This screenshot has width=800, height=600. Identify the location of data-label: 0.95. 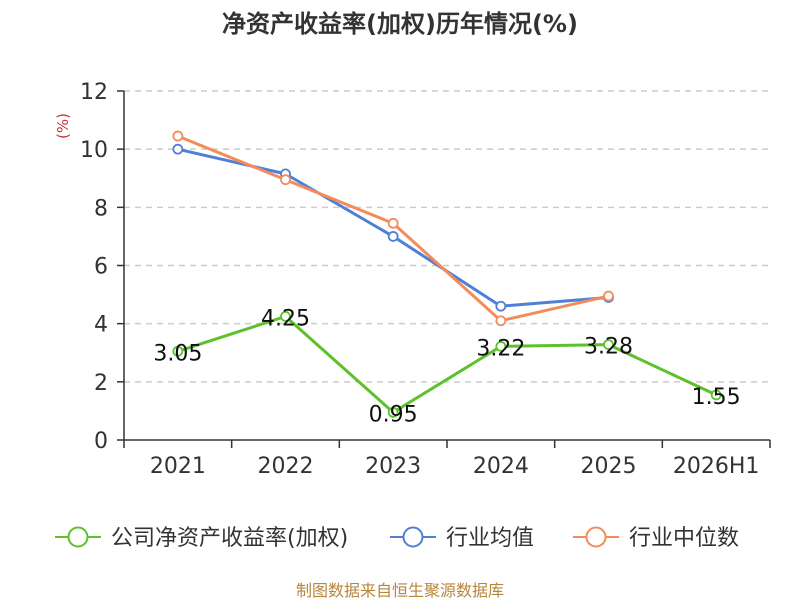
(393, 414).